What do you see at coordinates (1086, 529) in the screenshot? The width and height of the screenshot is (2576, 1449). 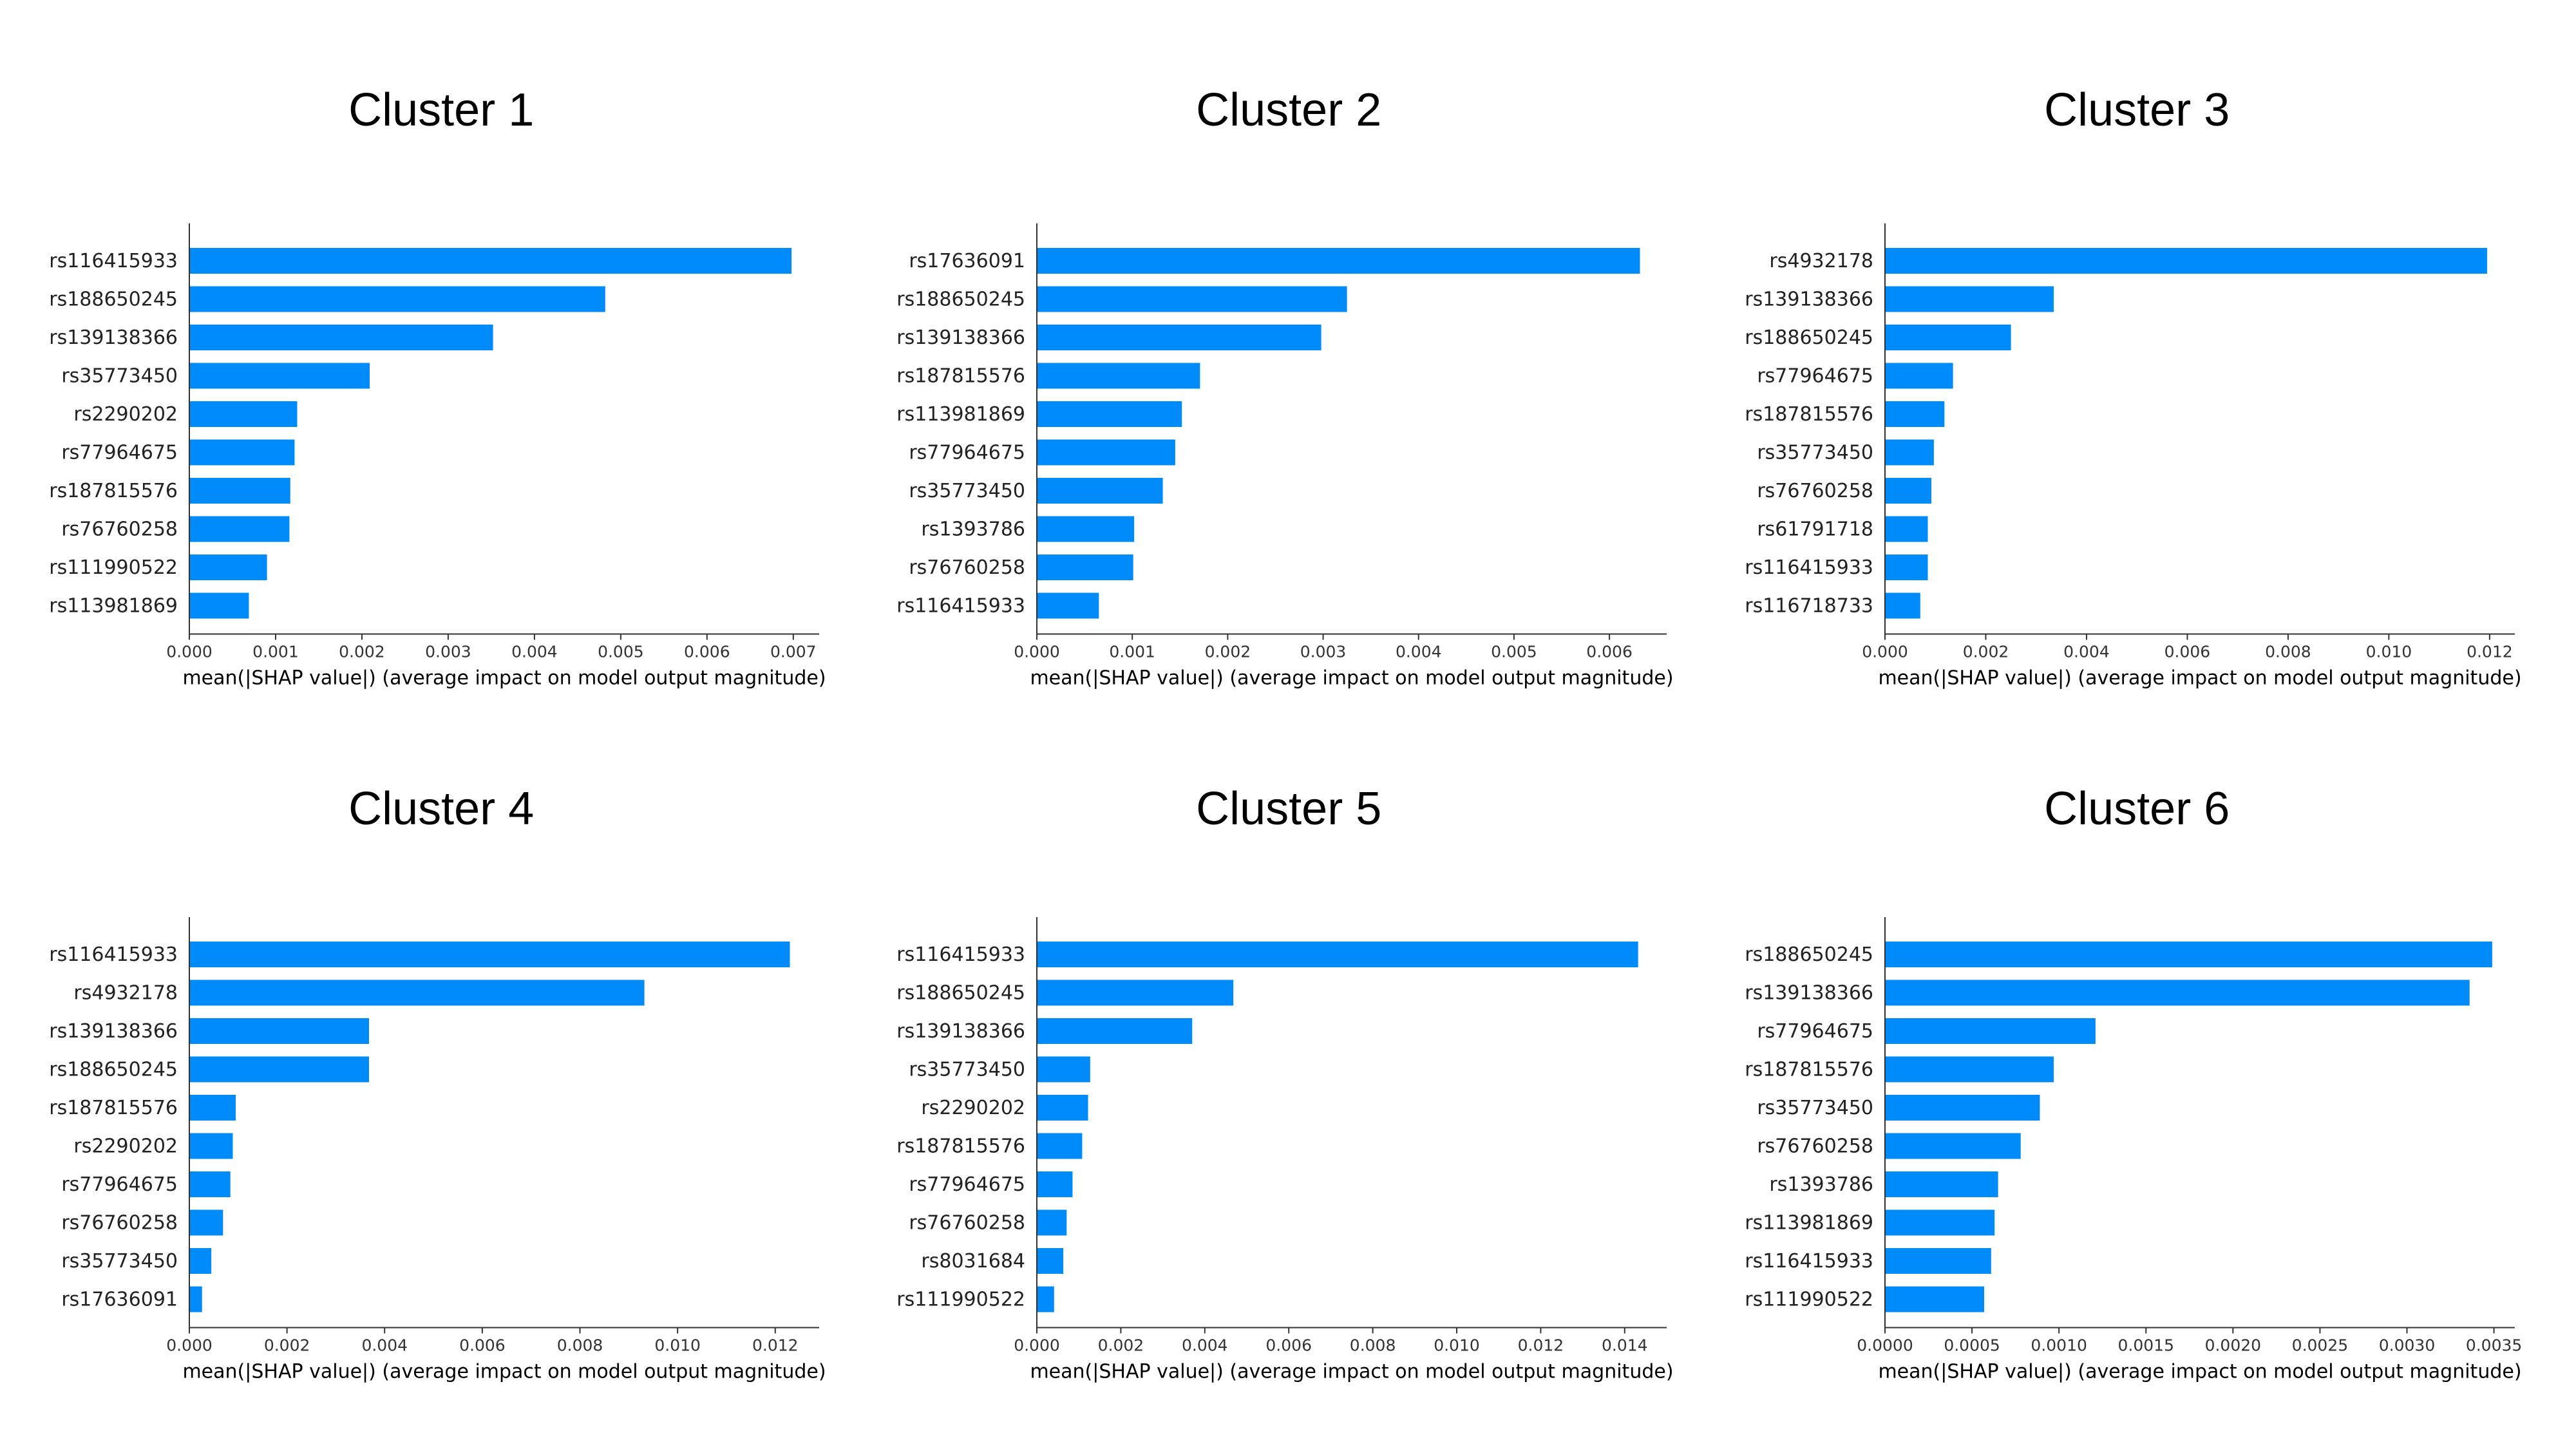 I see `bar-rs1393786` at bounding box center [1086, 529].